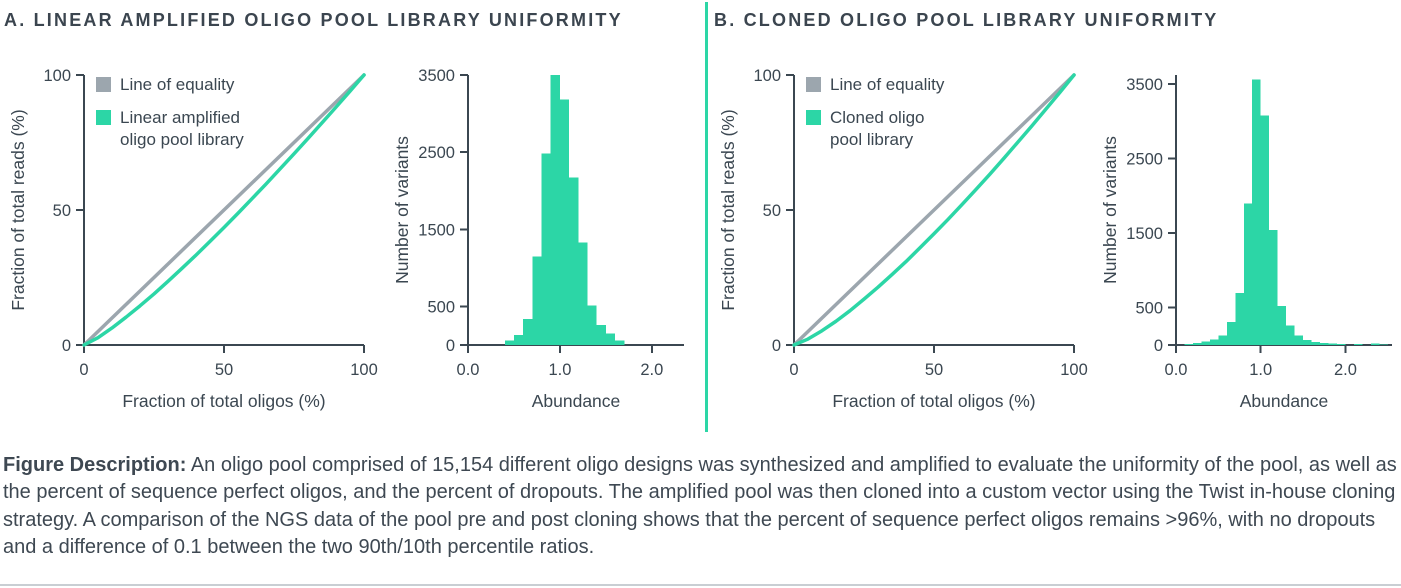 This screenshot has height=588, width=1401. I want to click on panel-divider, so click(706, 217).